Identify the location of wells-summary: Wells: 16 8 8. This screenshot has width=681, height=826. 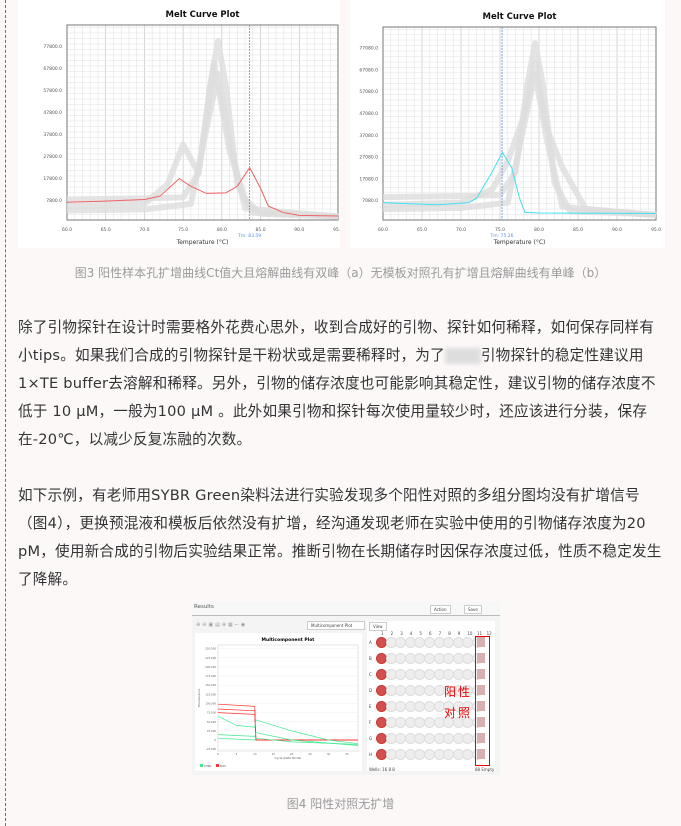
(382, 769).